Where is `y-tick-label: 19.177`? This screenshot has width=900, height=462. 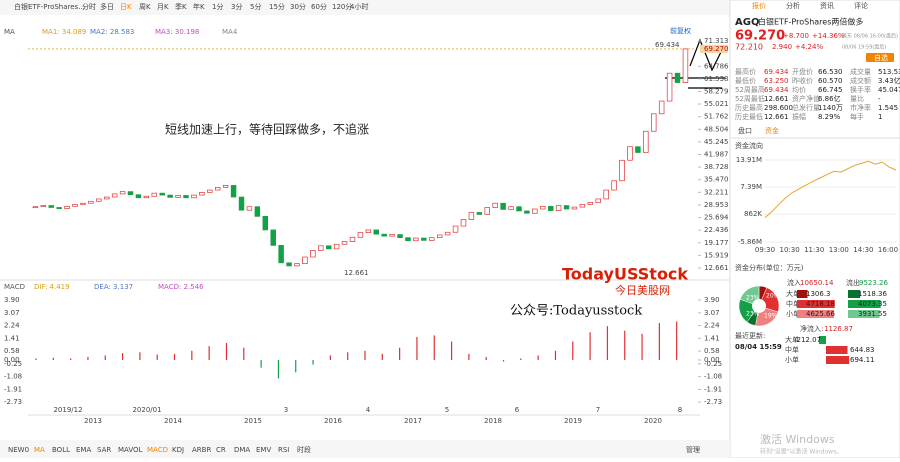
y-tick-label: 19.177 is located at coordinates (716, 243).